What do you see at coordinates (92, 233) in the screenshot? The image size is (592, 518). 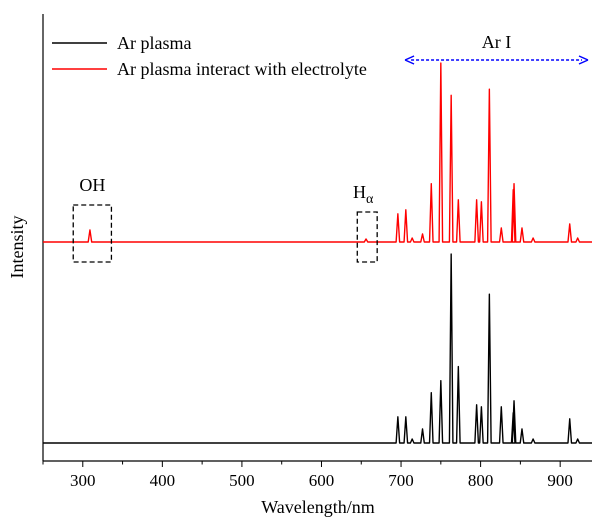 I see `oh-highlight-box` at bounding box center [92, 233].